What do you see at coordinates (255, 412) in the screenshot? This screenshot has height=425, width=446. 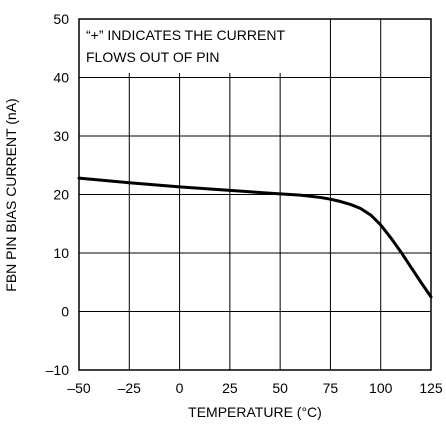 I see `x-axis-title: TEMPERATURE (°C)` at bounding box center [255, 412].